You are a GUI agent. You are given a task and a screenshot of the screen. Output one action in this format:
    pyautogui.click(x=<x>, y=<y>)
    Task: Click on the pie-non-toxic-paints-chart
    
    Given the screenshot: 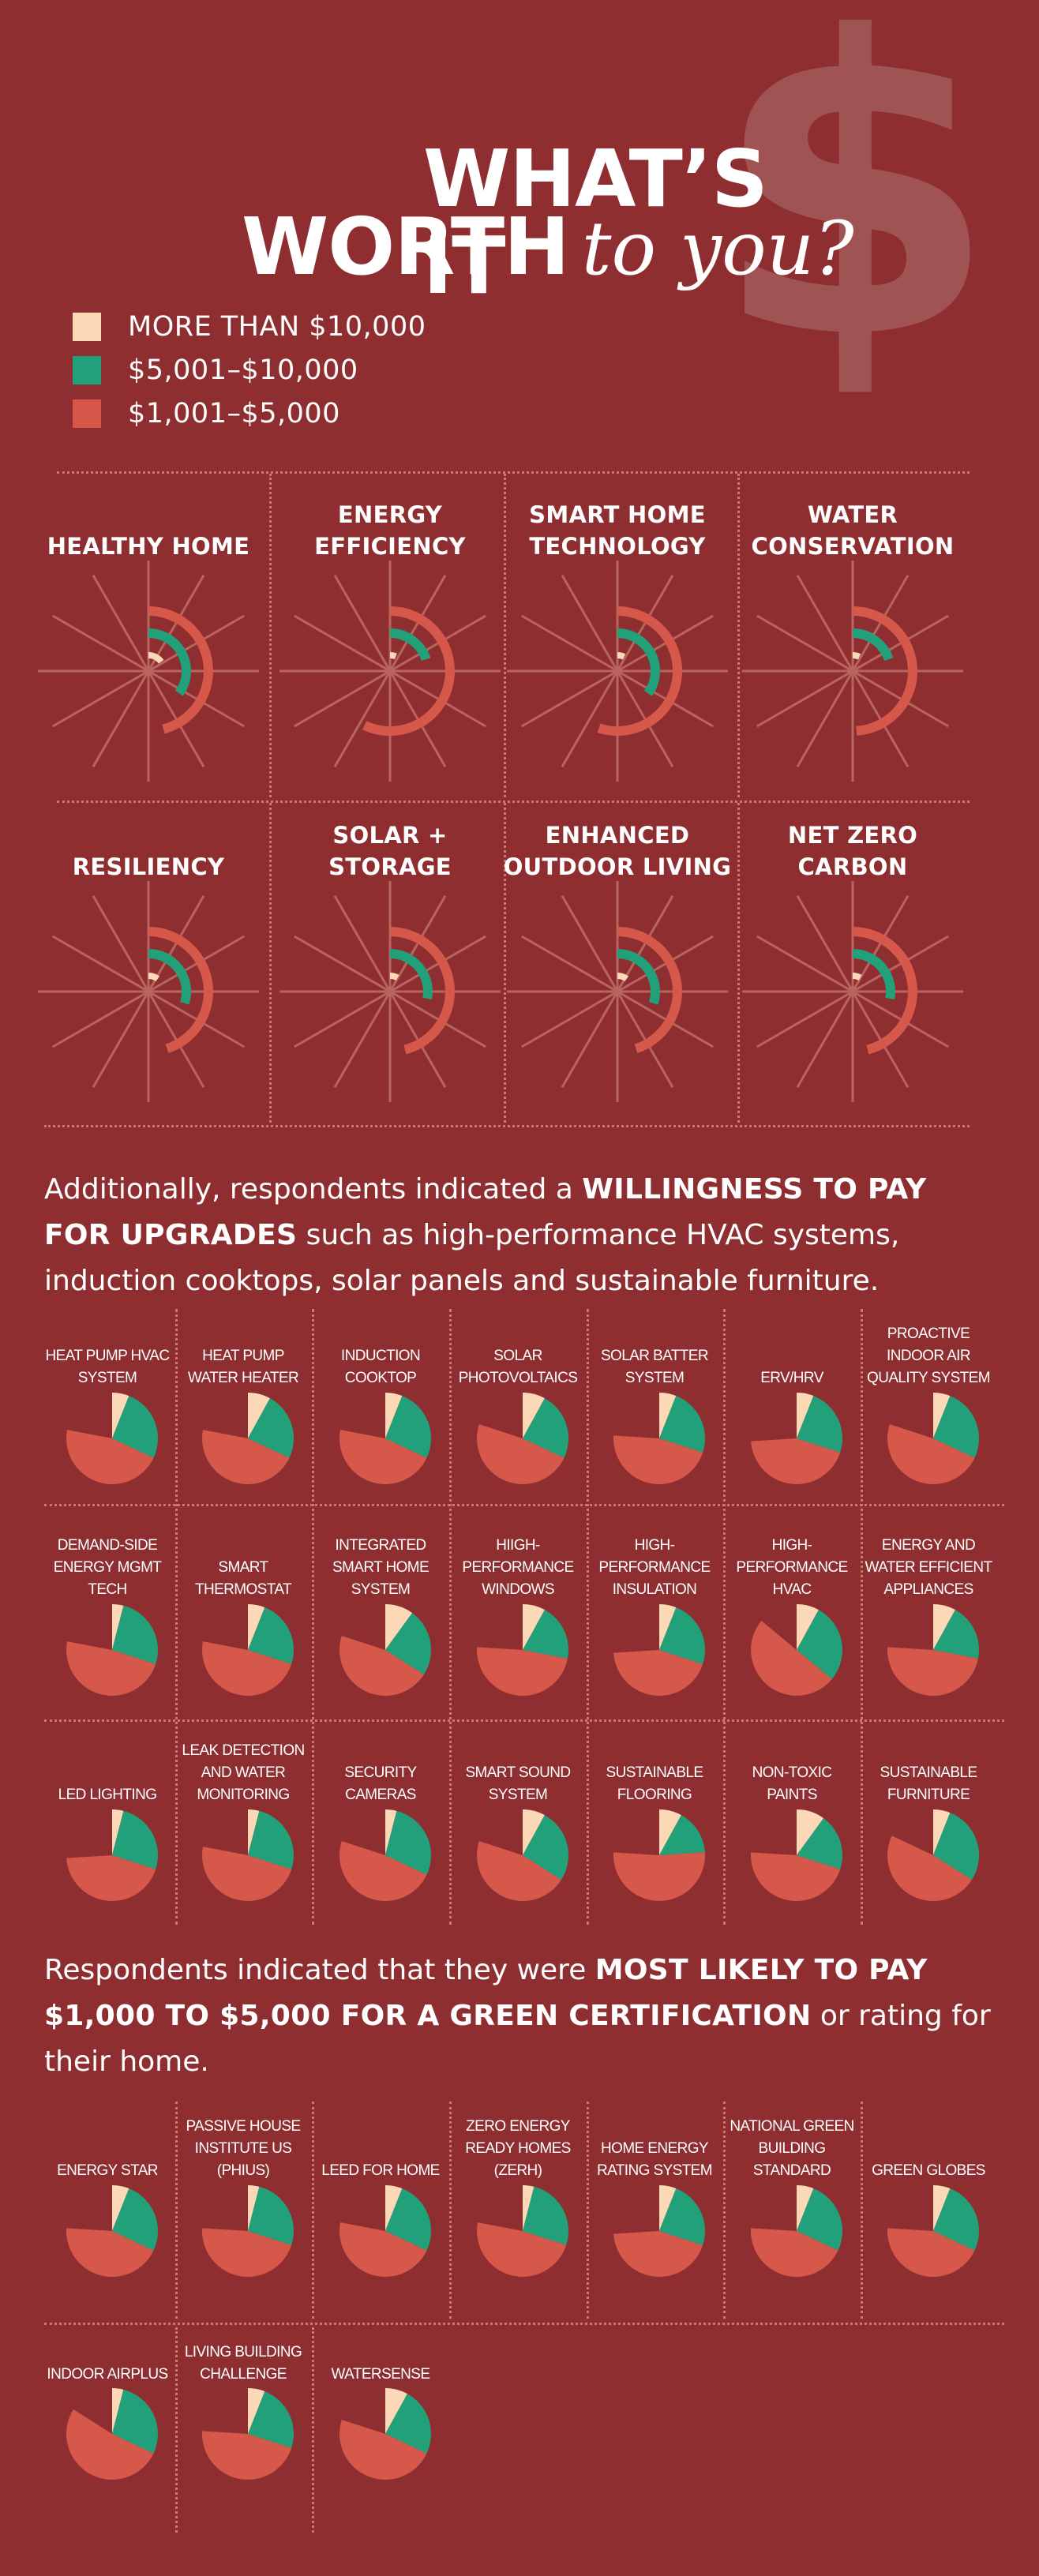 What is the action you would take?
    pyautogui.click(x=796, y=1855)
    